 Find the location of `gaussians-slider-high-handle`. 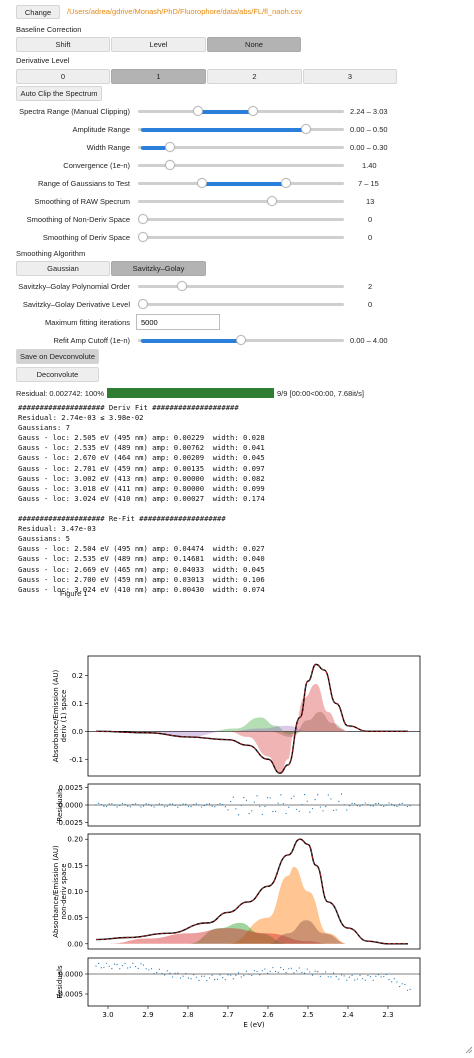

gaussians-slider-high-handle is located at coordinates (286, 183).